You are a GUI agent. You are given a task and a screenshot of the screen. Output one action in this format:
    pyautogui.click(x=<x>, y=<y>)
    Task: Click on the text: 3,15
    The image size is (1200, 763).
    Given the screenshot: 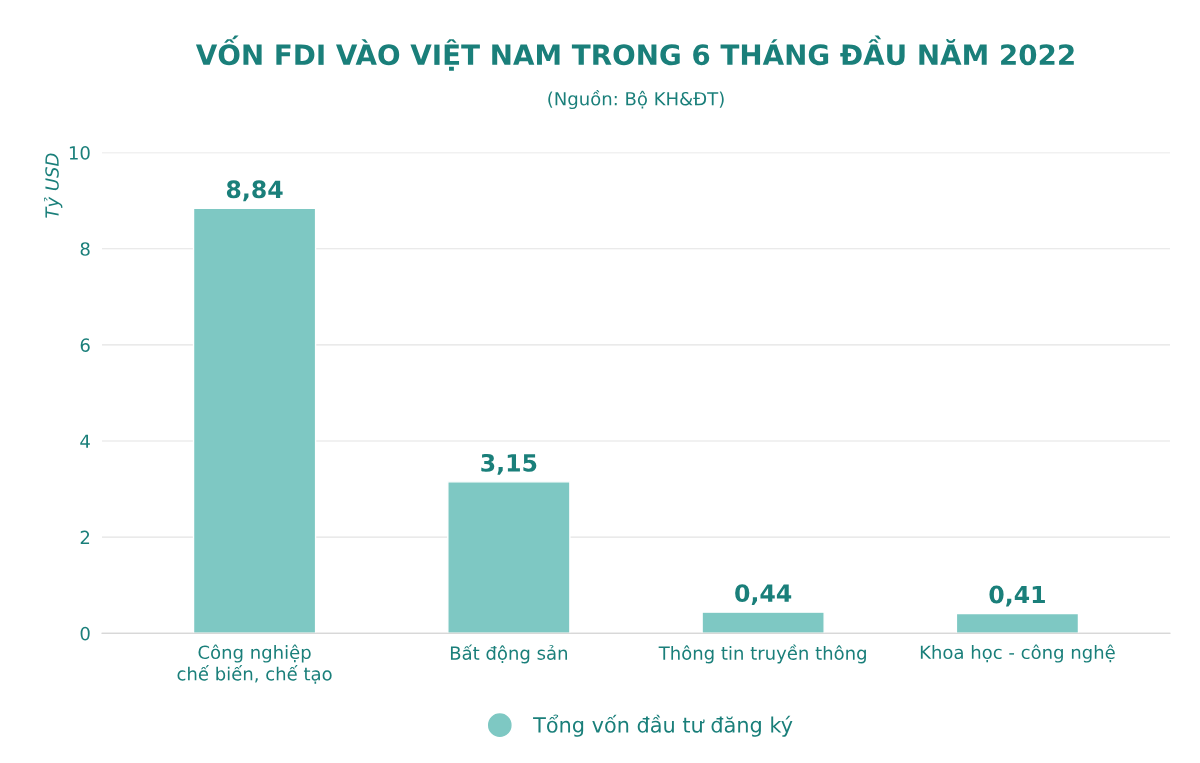 What is the action you would take?
    pyautogui.click(x=509, y=464)
    